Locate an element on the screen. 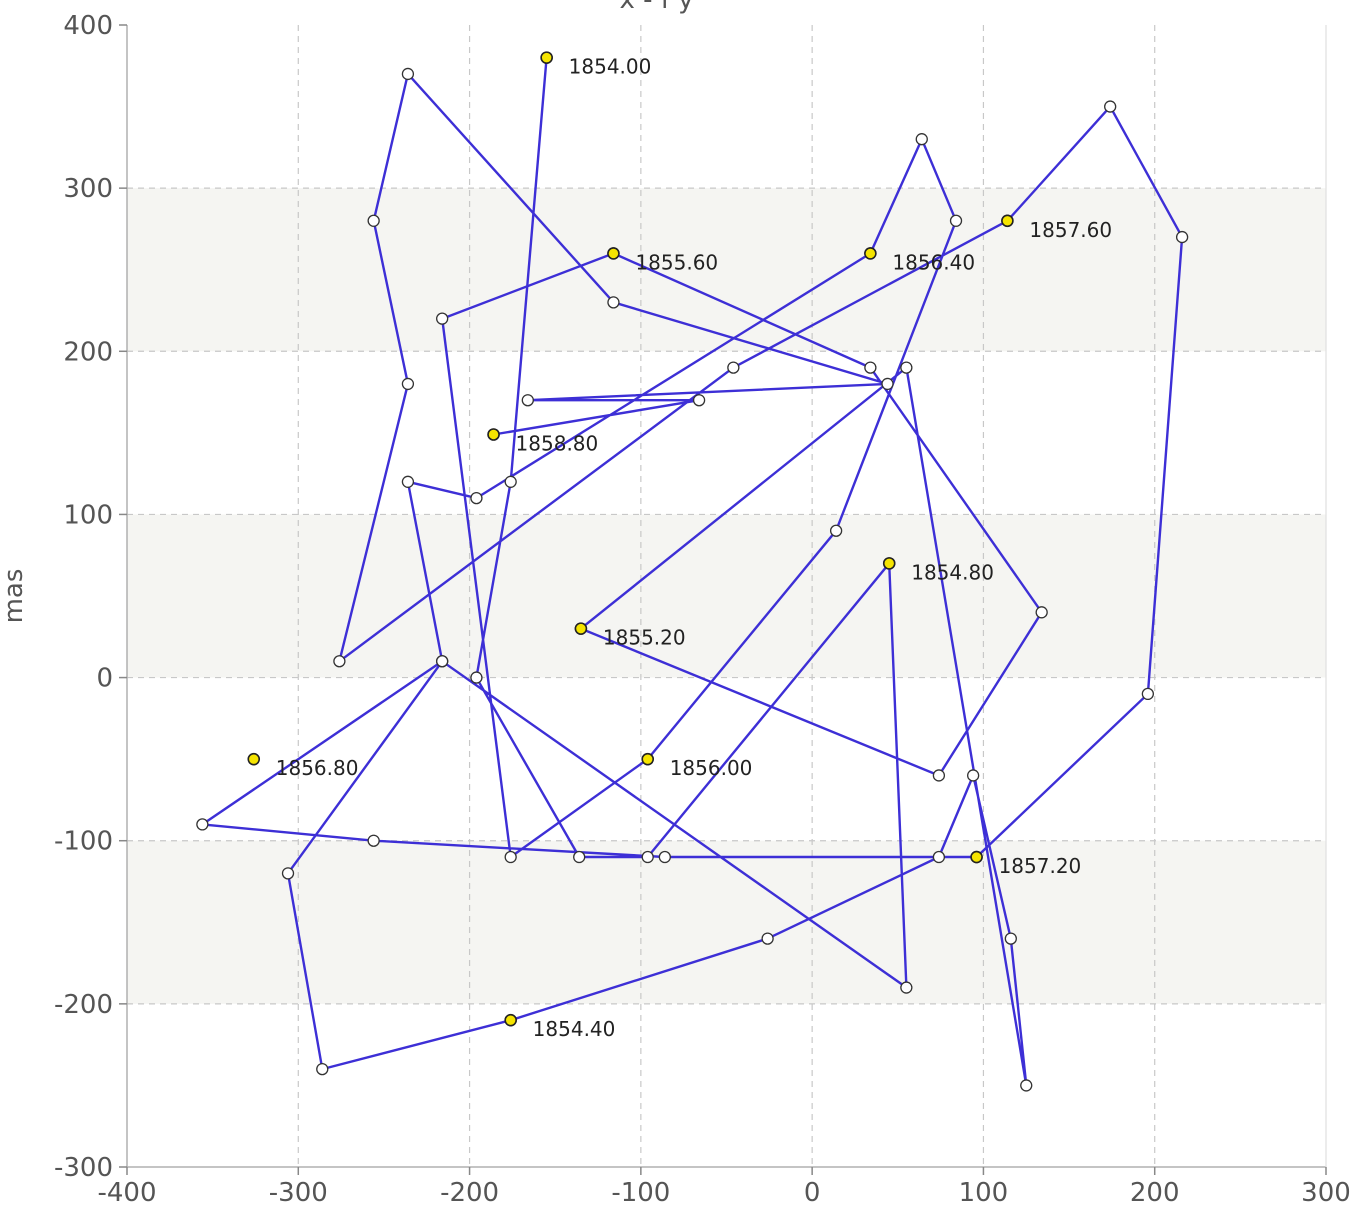 The image size is (1358, 1218). x-tick-label: -200 is located at coordinates (469, 1193).